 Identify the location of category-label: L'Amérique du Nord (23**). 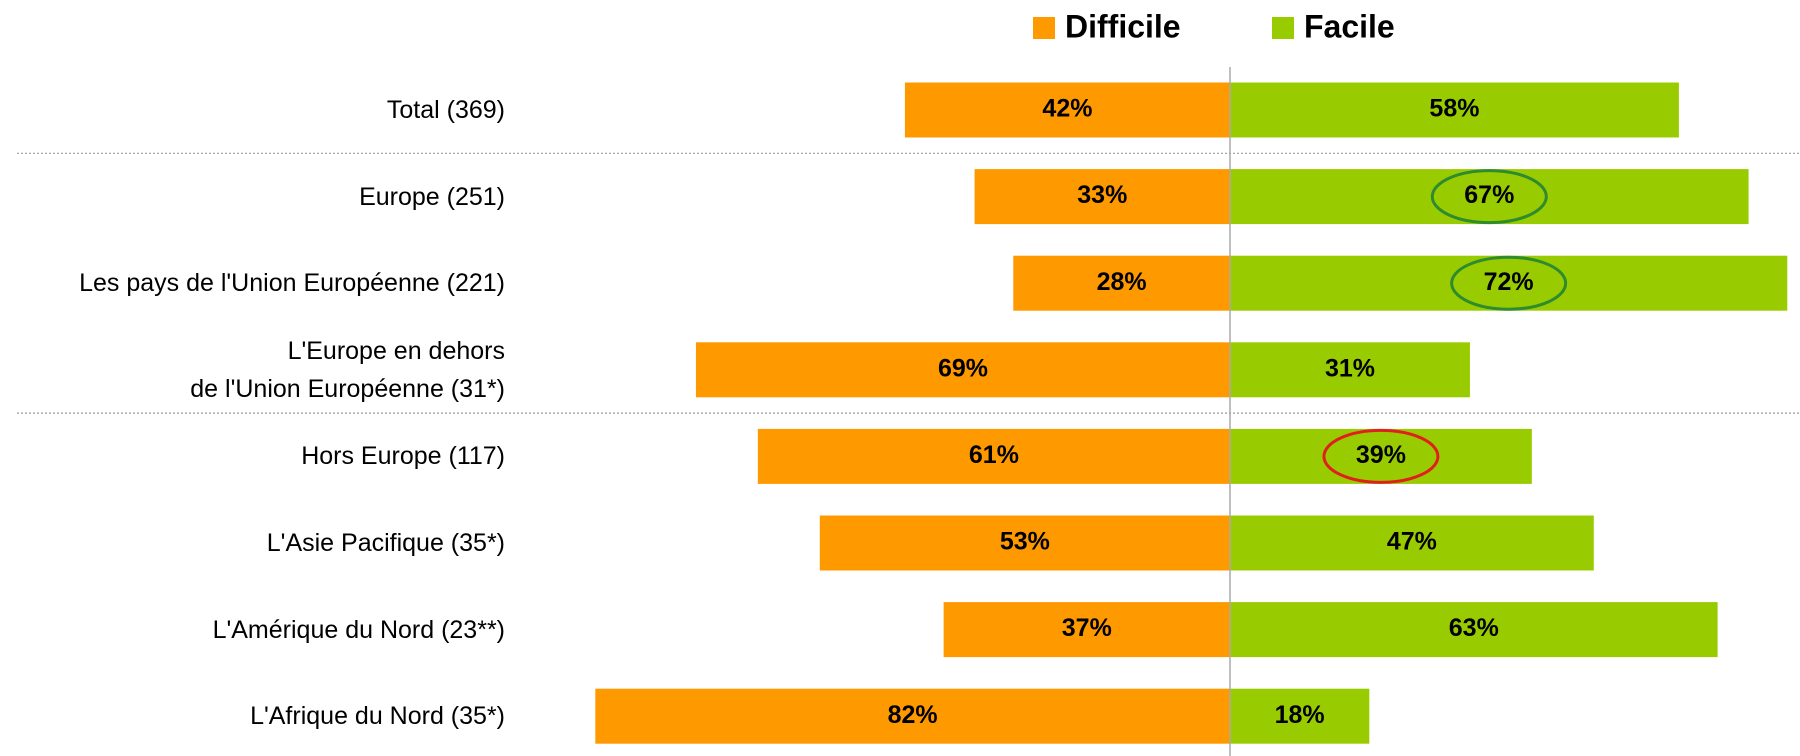
(358, 629).